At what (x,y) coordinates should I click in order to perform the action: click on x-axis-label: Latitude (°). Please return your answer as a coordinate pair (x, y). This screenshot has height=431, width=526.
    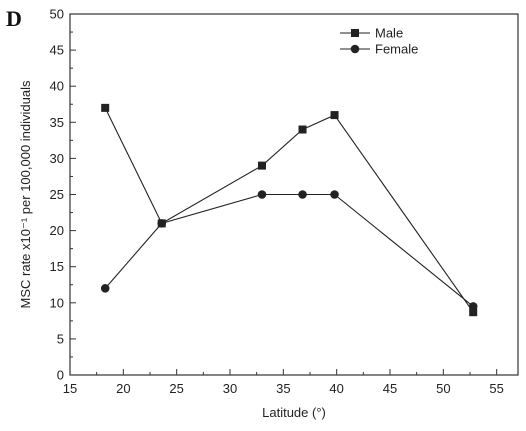
    Looking at the image, I should click on (294, 412).